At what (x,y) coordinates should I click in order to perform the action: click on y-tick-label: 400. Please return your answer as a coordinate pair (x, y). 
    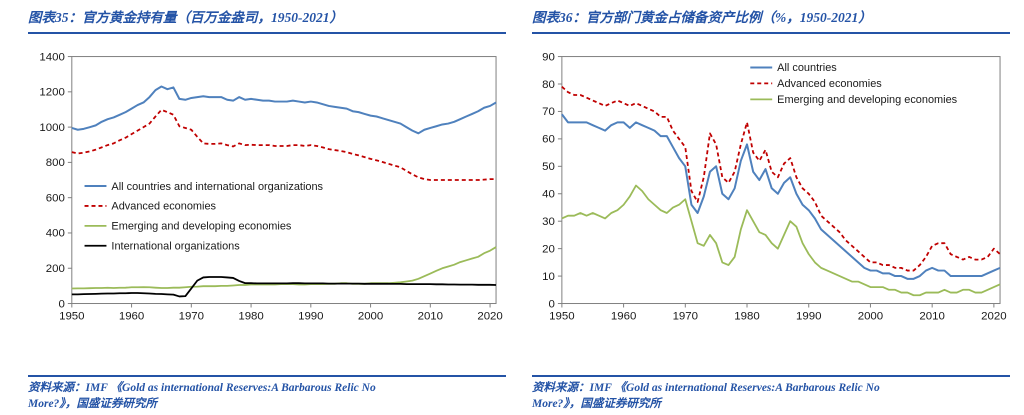
    Looking at the image, I should click on (55, 234).